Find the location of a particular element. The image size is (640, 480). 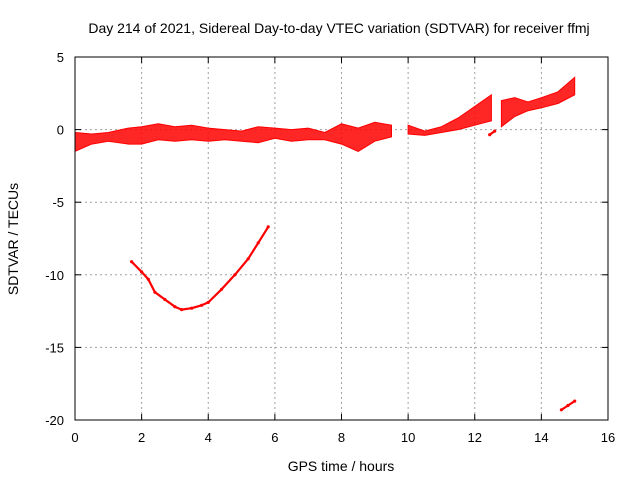

series-late-band is located at coordinates (538, 102).